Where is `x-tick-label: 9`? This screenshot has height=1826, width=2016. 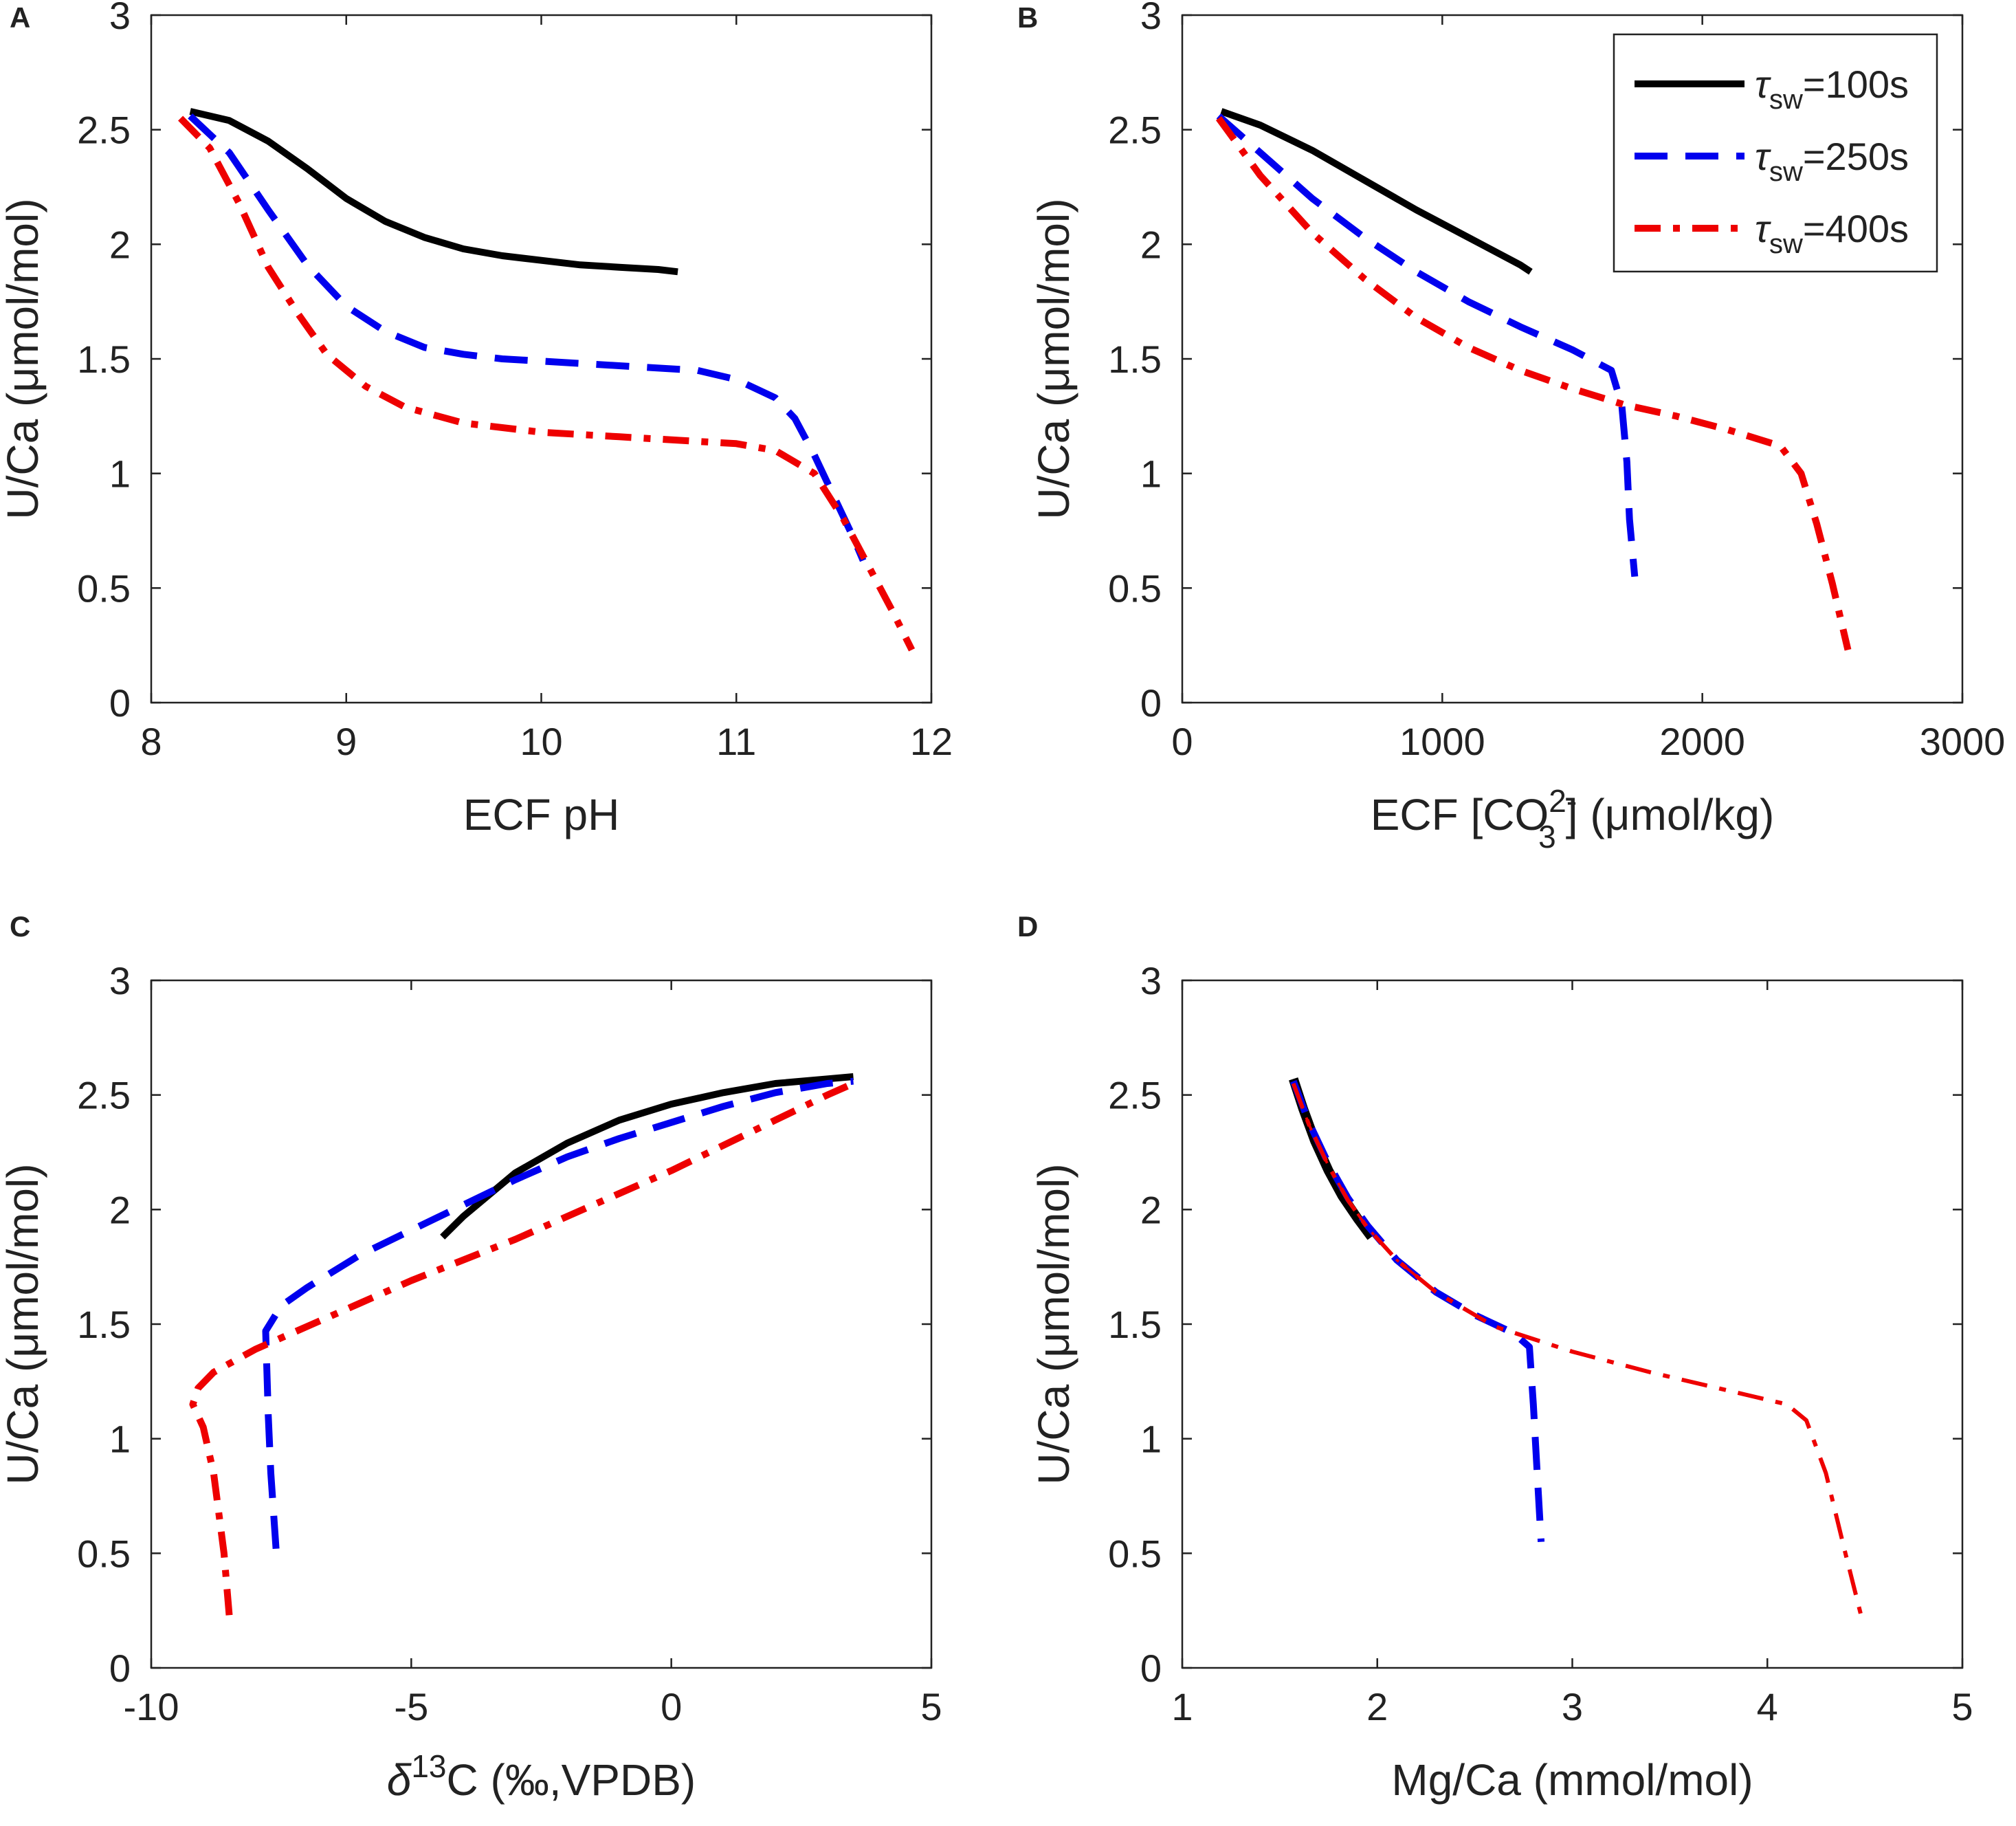
x-tick-label: 9 is located at coordinates (346, 741).